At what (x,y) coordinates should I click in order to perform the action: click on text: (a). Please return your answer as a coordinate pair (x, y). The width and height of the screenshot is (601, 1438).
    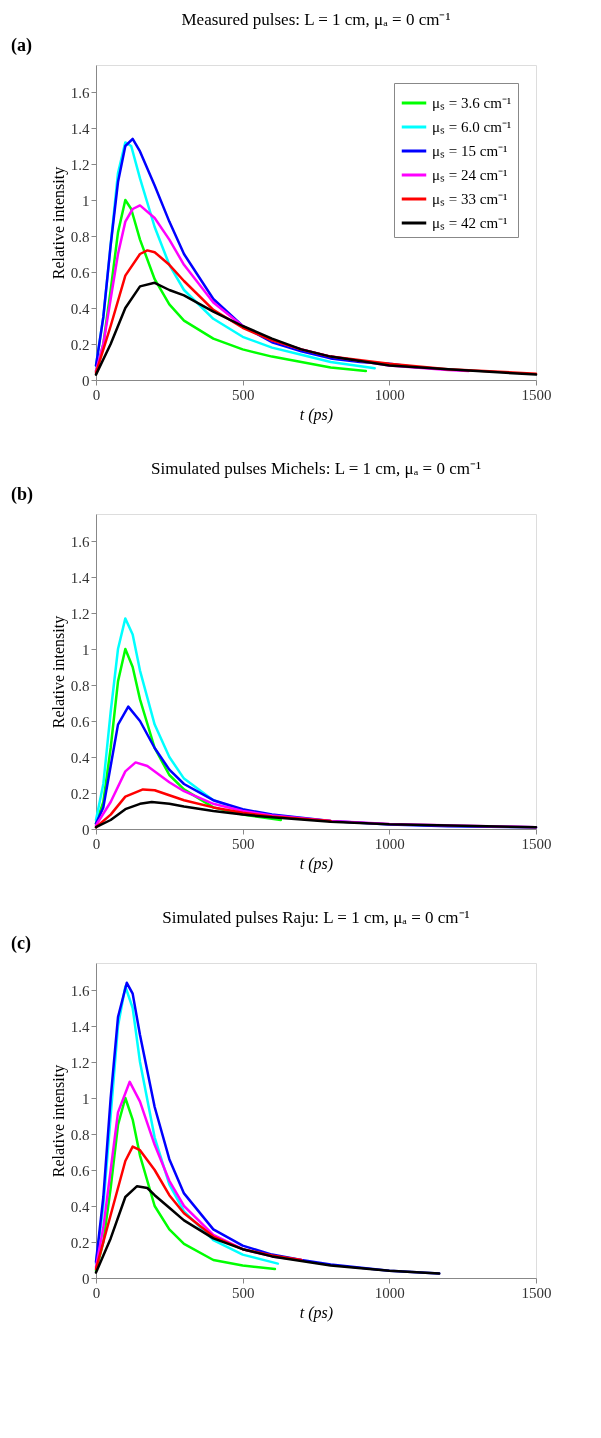
    Looking at the image, I should click on (21, 45).